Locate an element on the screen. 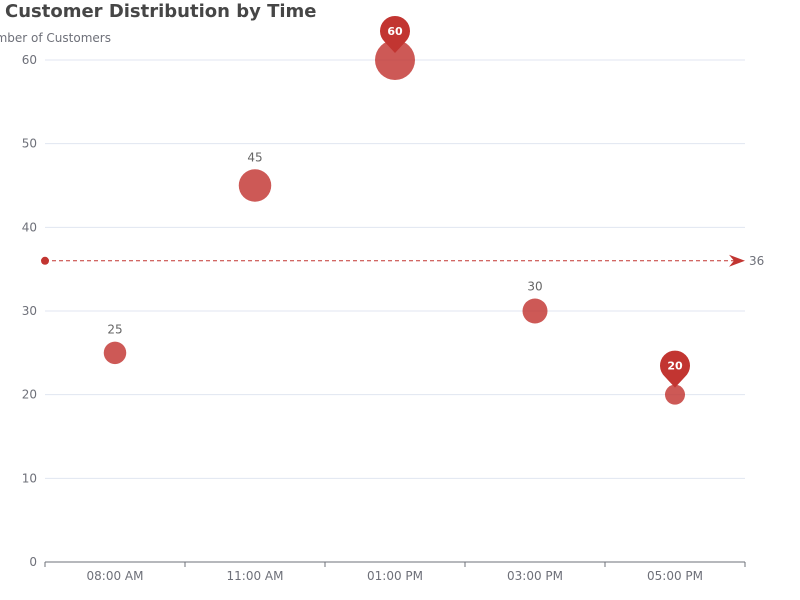 Image resolution: width=800 pixels, height=600 pixels. mark-line-arrow is located at coordinates (737, 260).